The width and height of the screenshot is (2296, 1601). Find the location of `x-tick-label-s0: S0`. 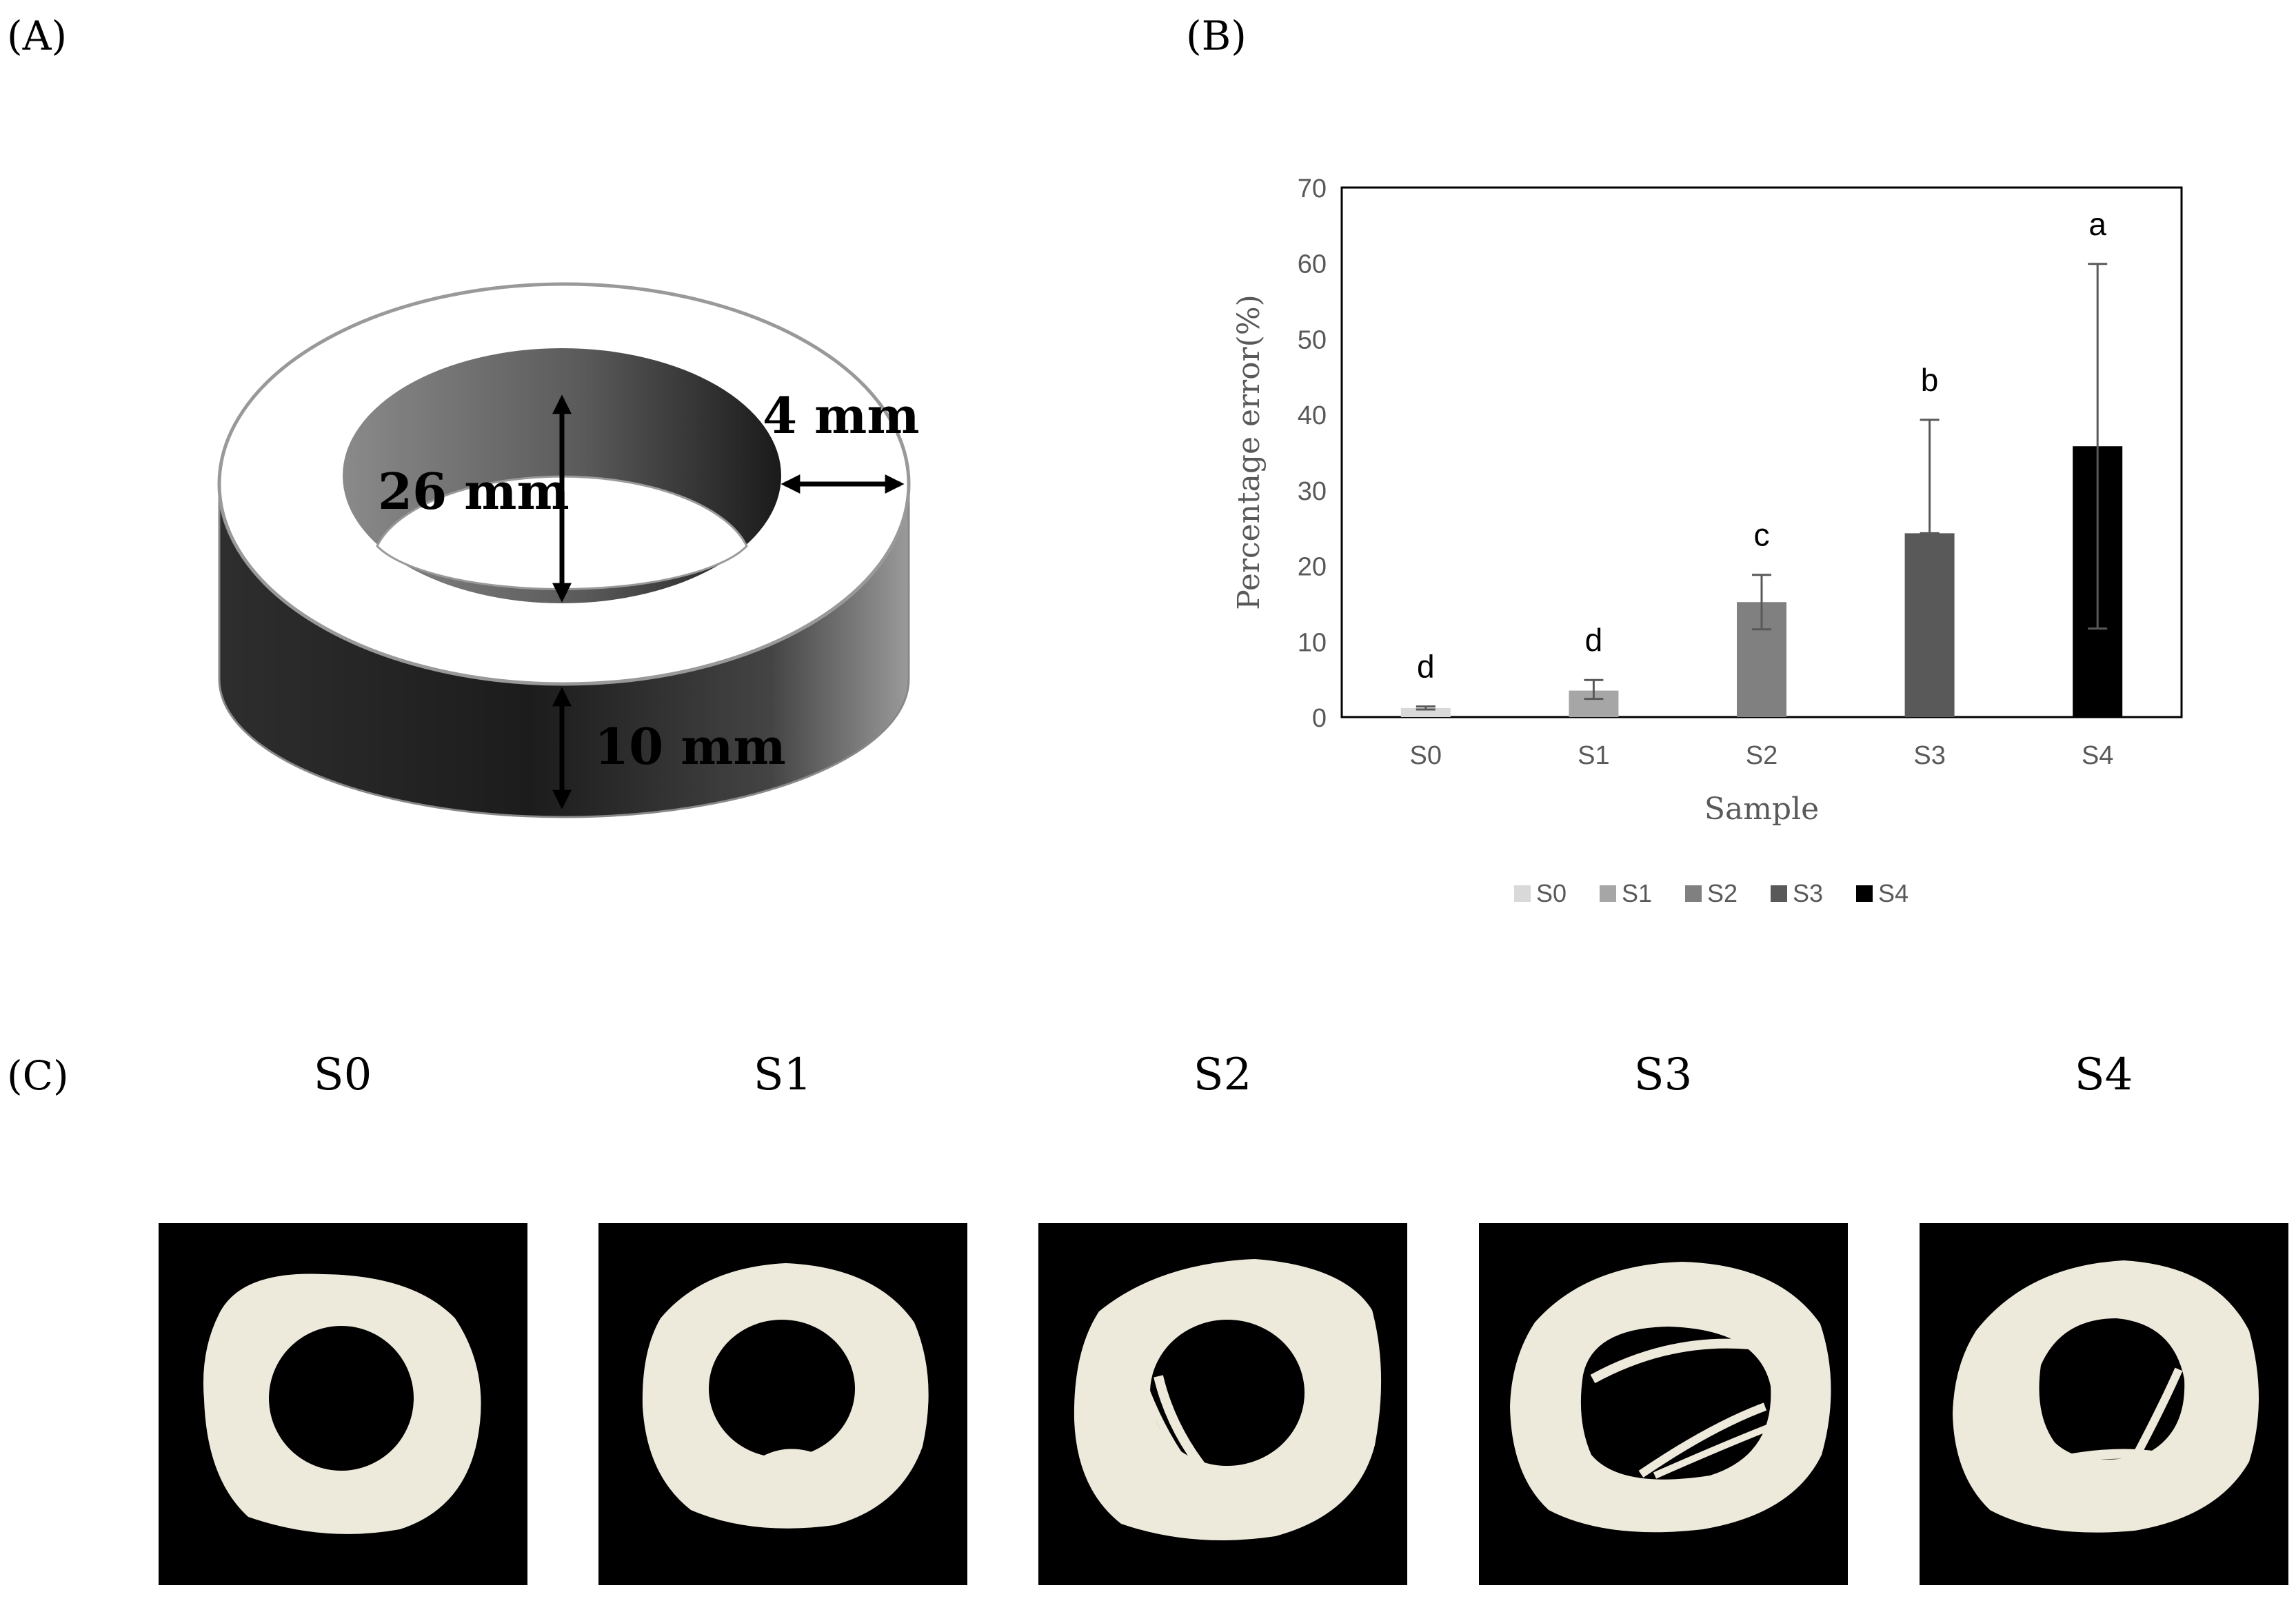

x-tick-label-s0: S0 is located at coordinates (1426, 755).